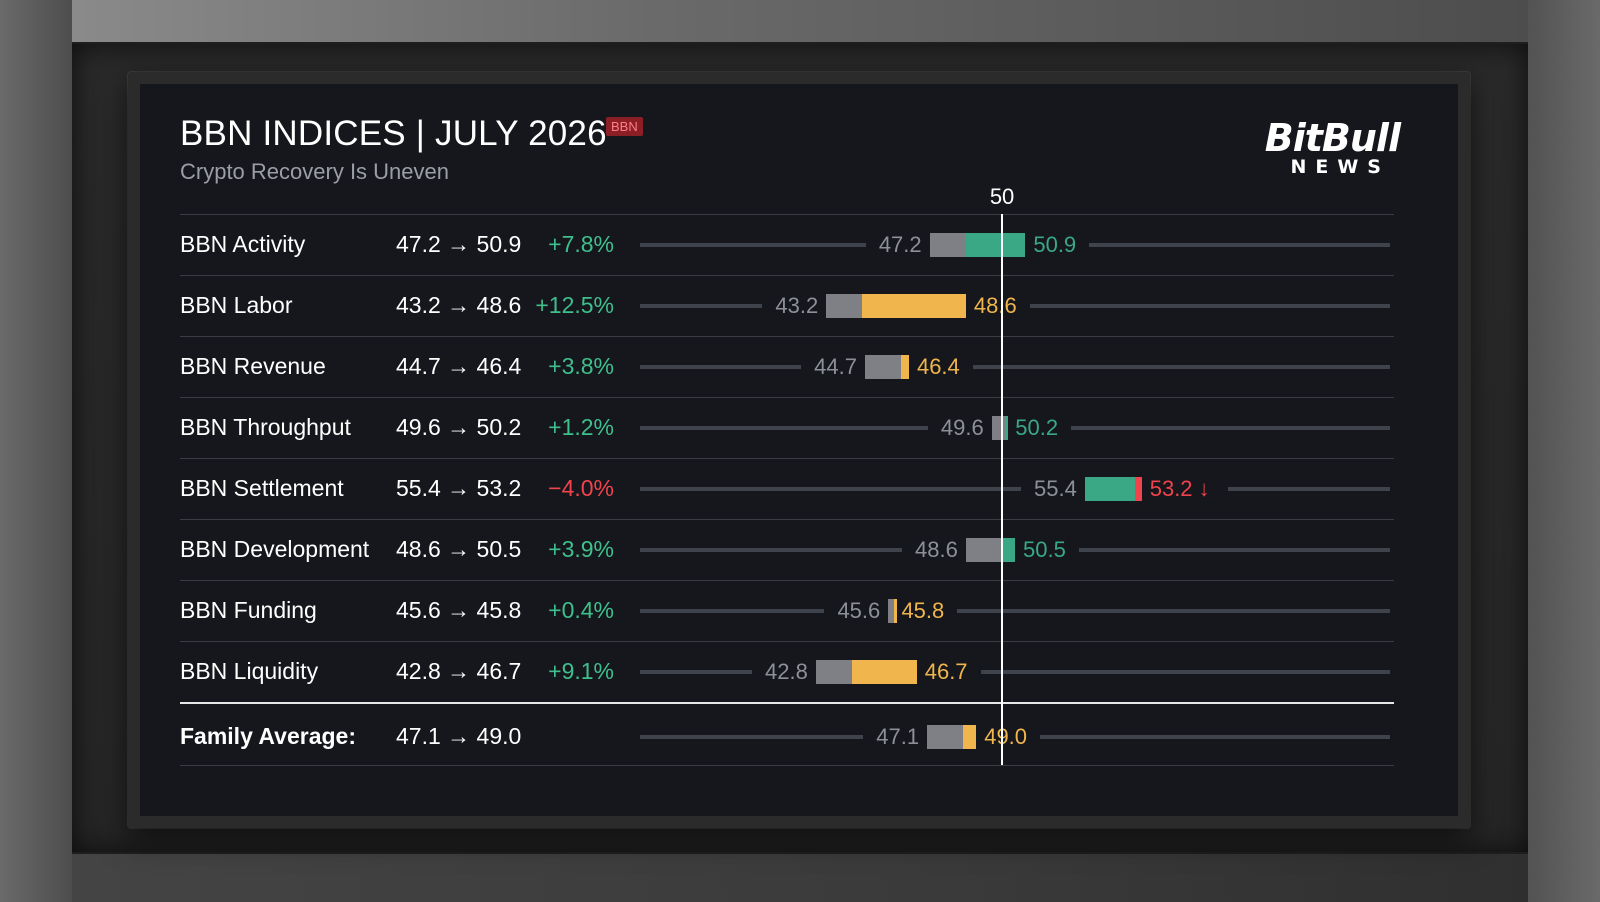 Image resolution: width=1600 pixels, height=902 pixels. What do you see at coordinates (459, 735) in the screenshot?
I see `row-values: 47.1 → 49.0` at bounding box center [459, 735].